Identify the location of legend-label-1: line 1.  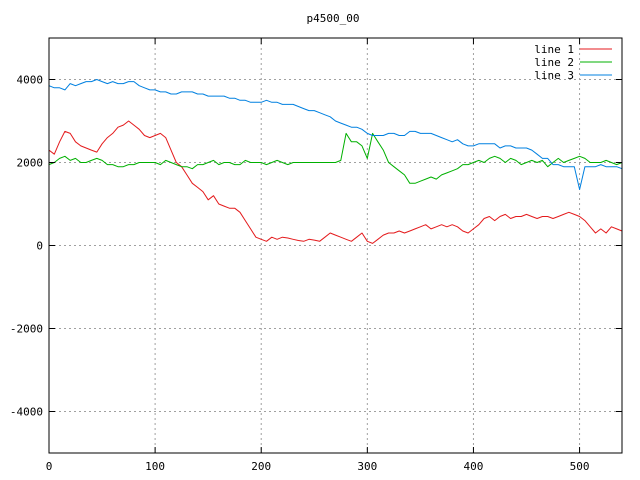
(554, 49).